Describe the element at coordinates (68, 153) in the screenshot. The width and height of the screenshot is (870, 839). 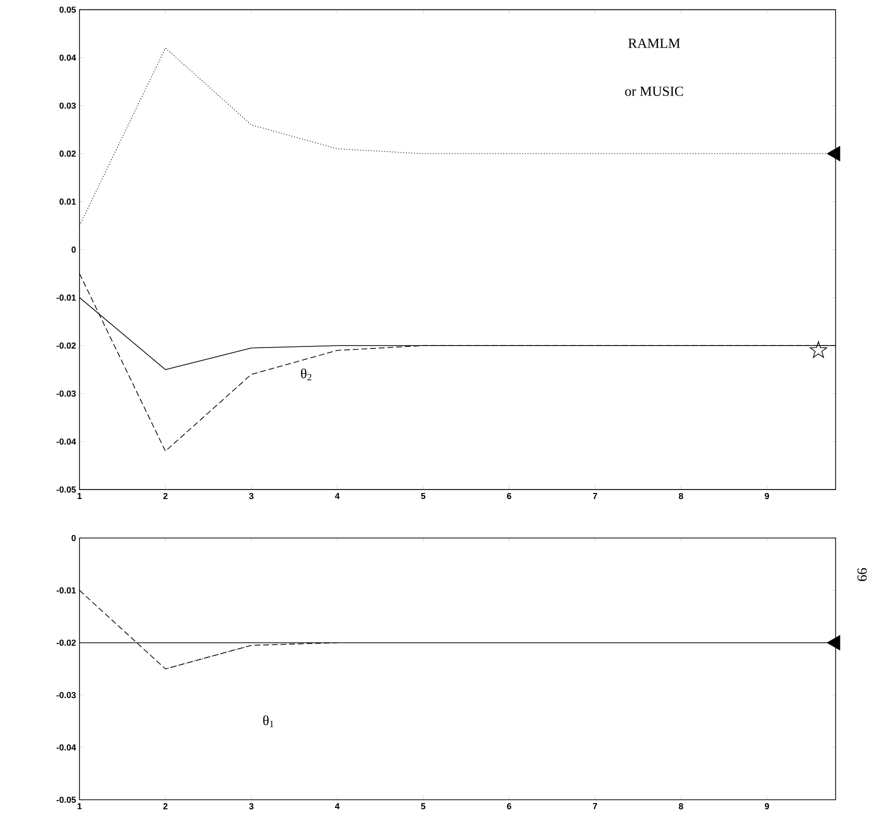
I see `y-tick-label: 0.02` at that location.